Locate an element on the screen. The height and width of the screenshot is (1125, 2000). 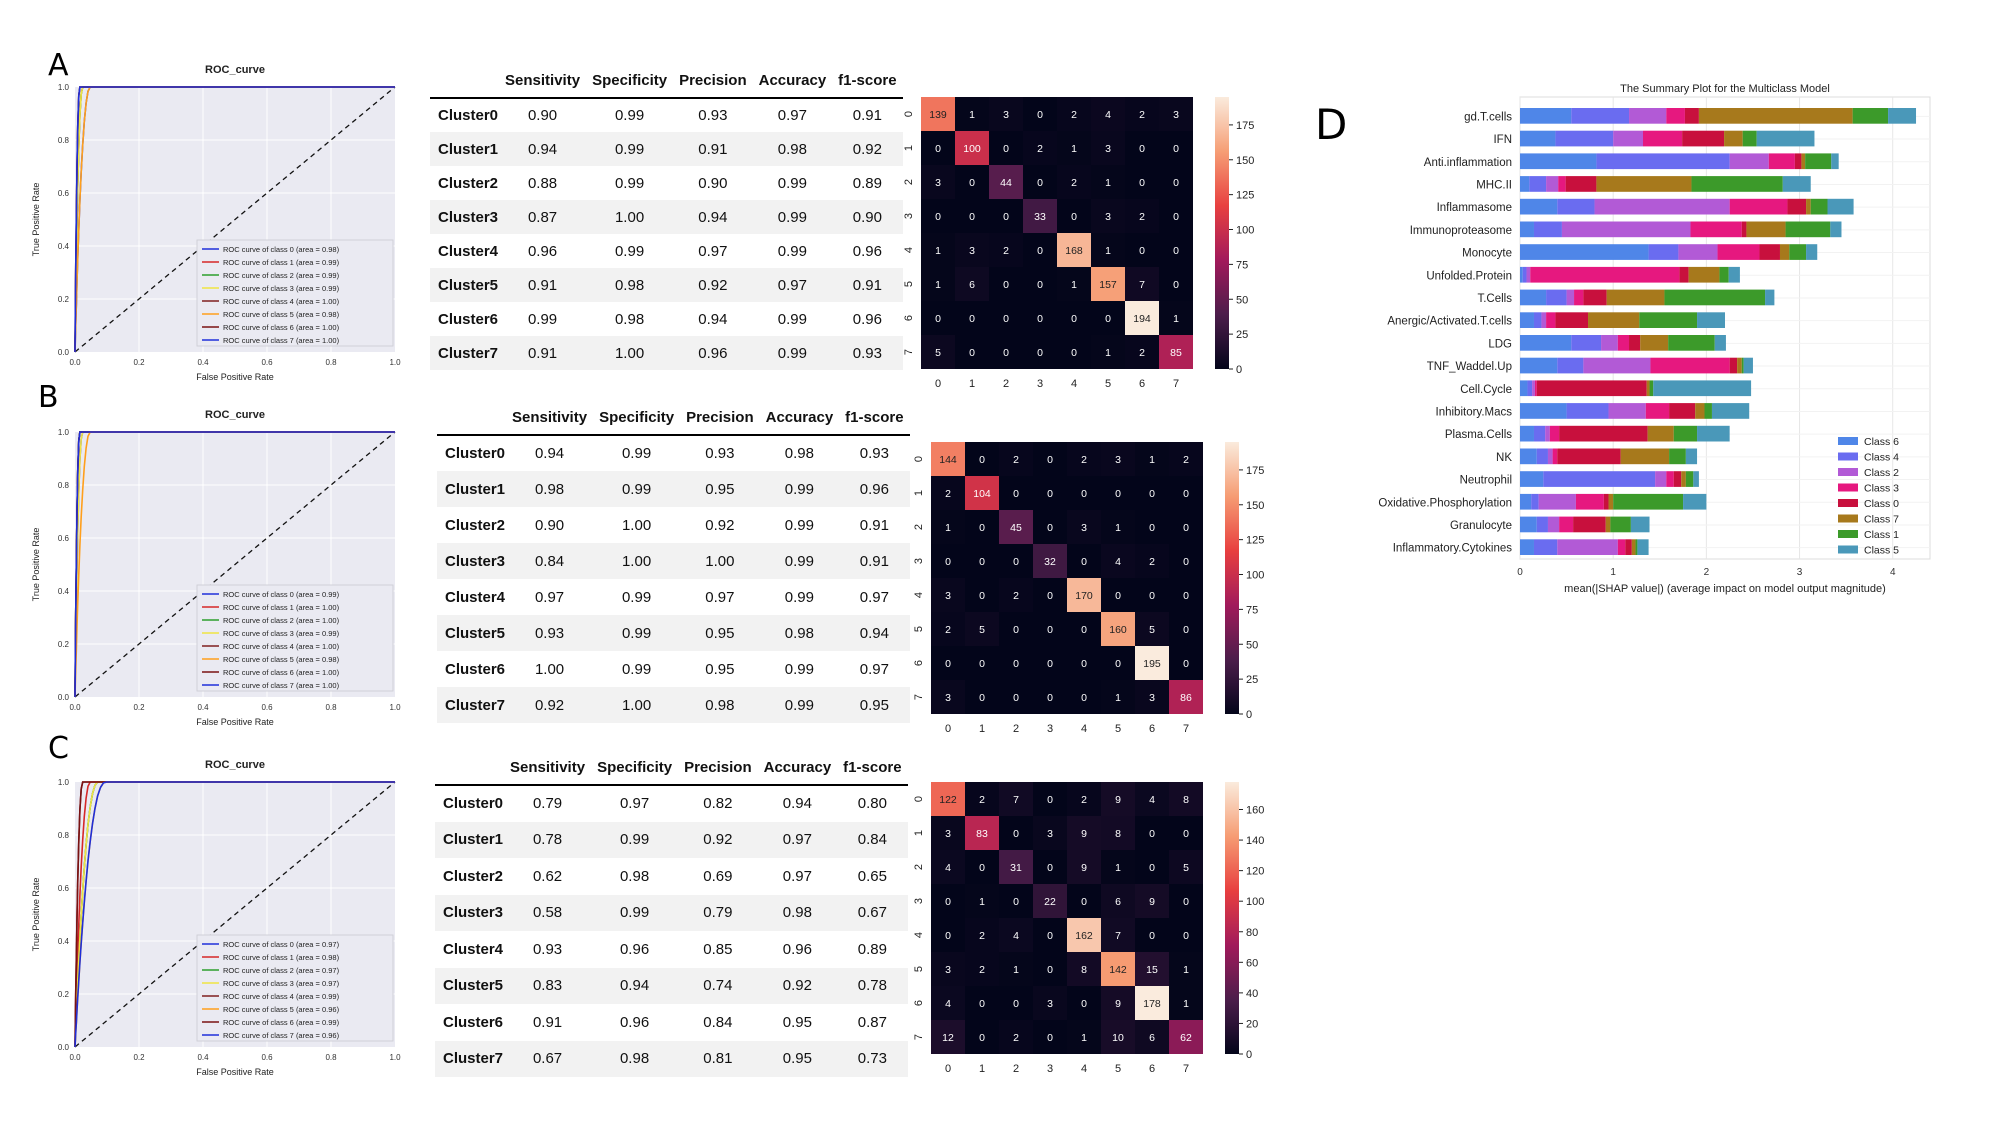
table-row: Cluster5 0.91 0.98 0.92 0.97 0.91 is located at coordinates (666, 285).